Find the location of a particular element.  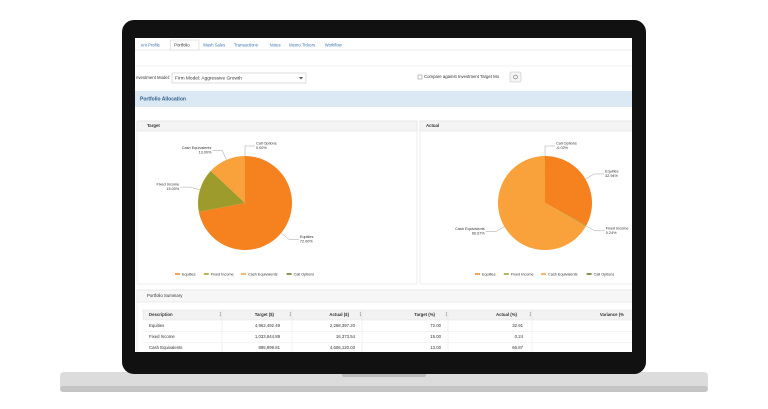

table-cell: 4,962,492.49 is located at coordinates (268, 325).